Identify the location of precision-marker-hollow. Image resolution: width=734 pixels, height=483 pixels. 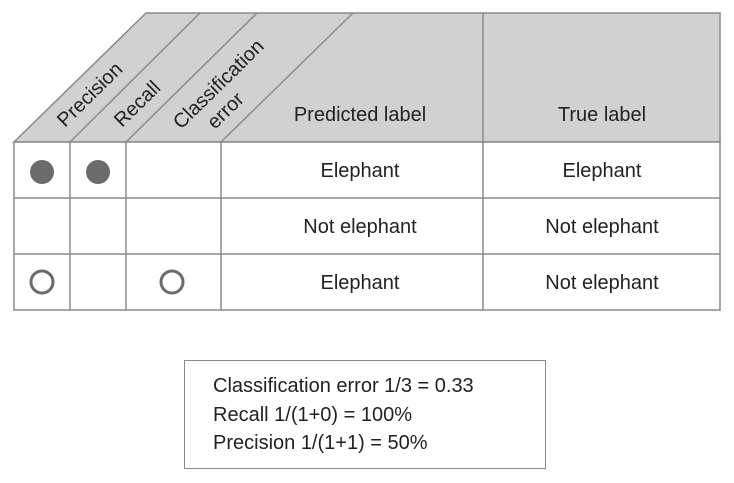
(42, 282).